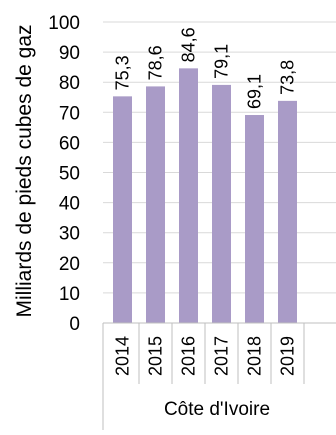 The width and height of the screenshot is (336, 435). Describe the element at coordinates (123, 356) in the screenshot. I see `x-tick-label: 2014` at that location.